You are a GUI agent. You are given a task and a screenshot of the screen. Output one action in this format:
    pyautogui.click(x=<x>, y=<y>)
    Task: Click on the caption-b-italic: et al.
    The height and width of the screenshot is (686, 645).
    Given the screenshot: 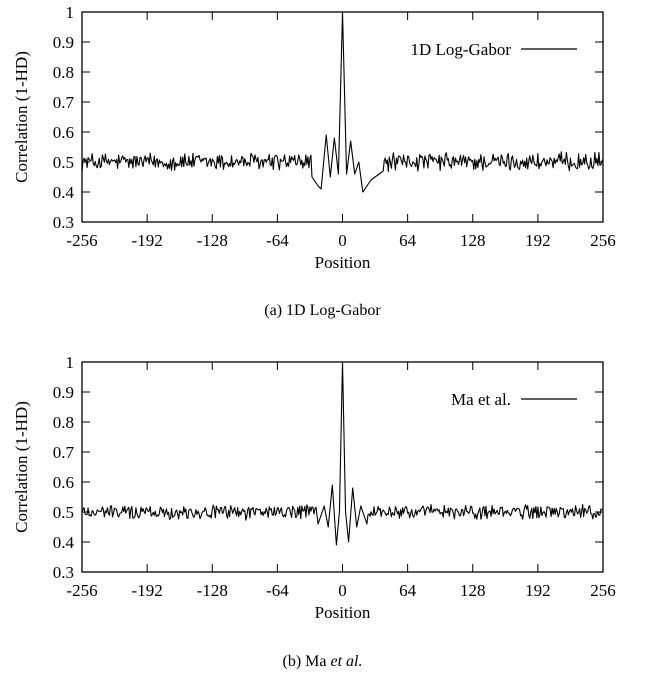 What is the action you would take?
    pyautogui.click(x=346, y=661)
    